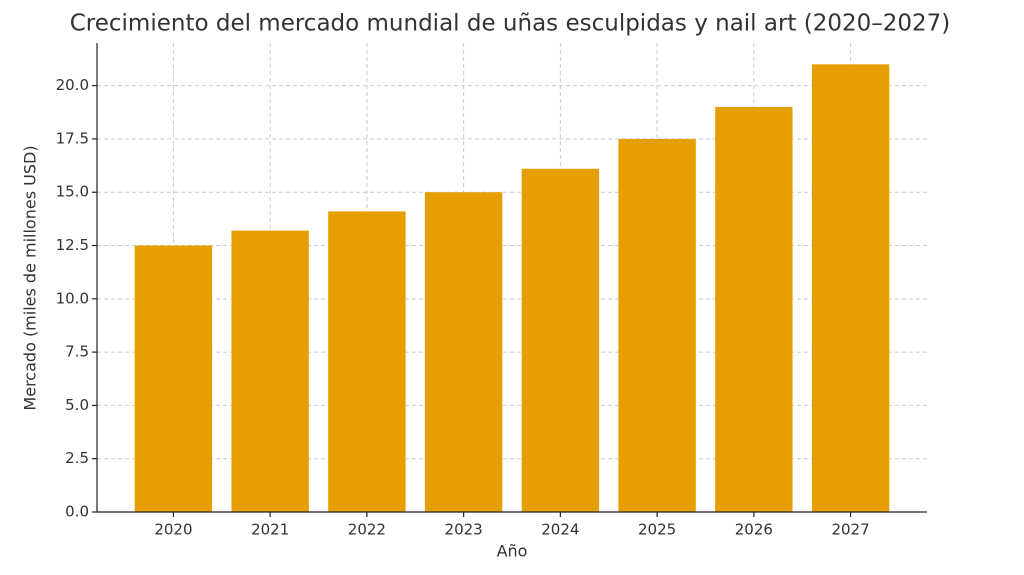  I want to click on y-tick-label: 5.0, so click(77, 405).